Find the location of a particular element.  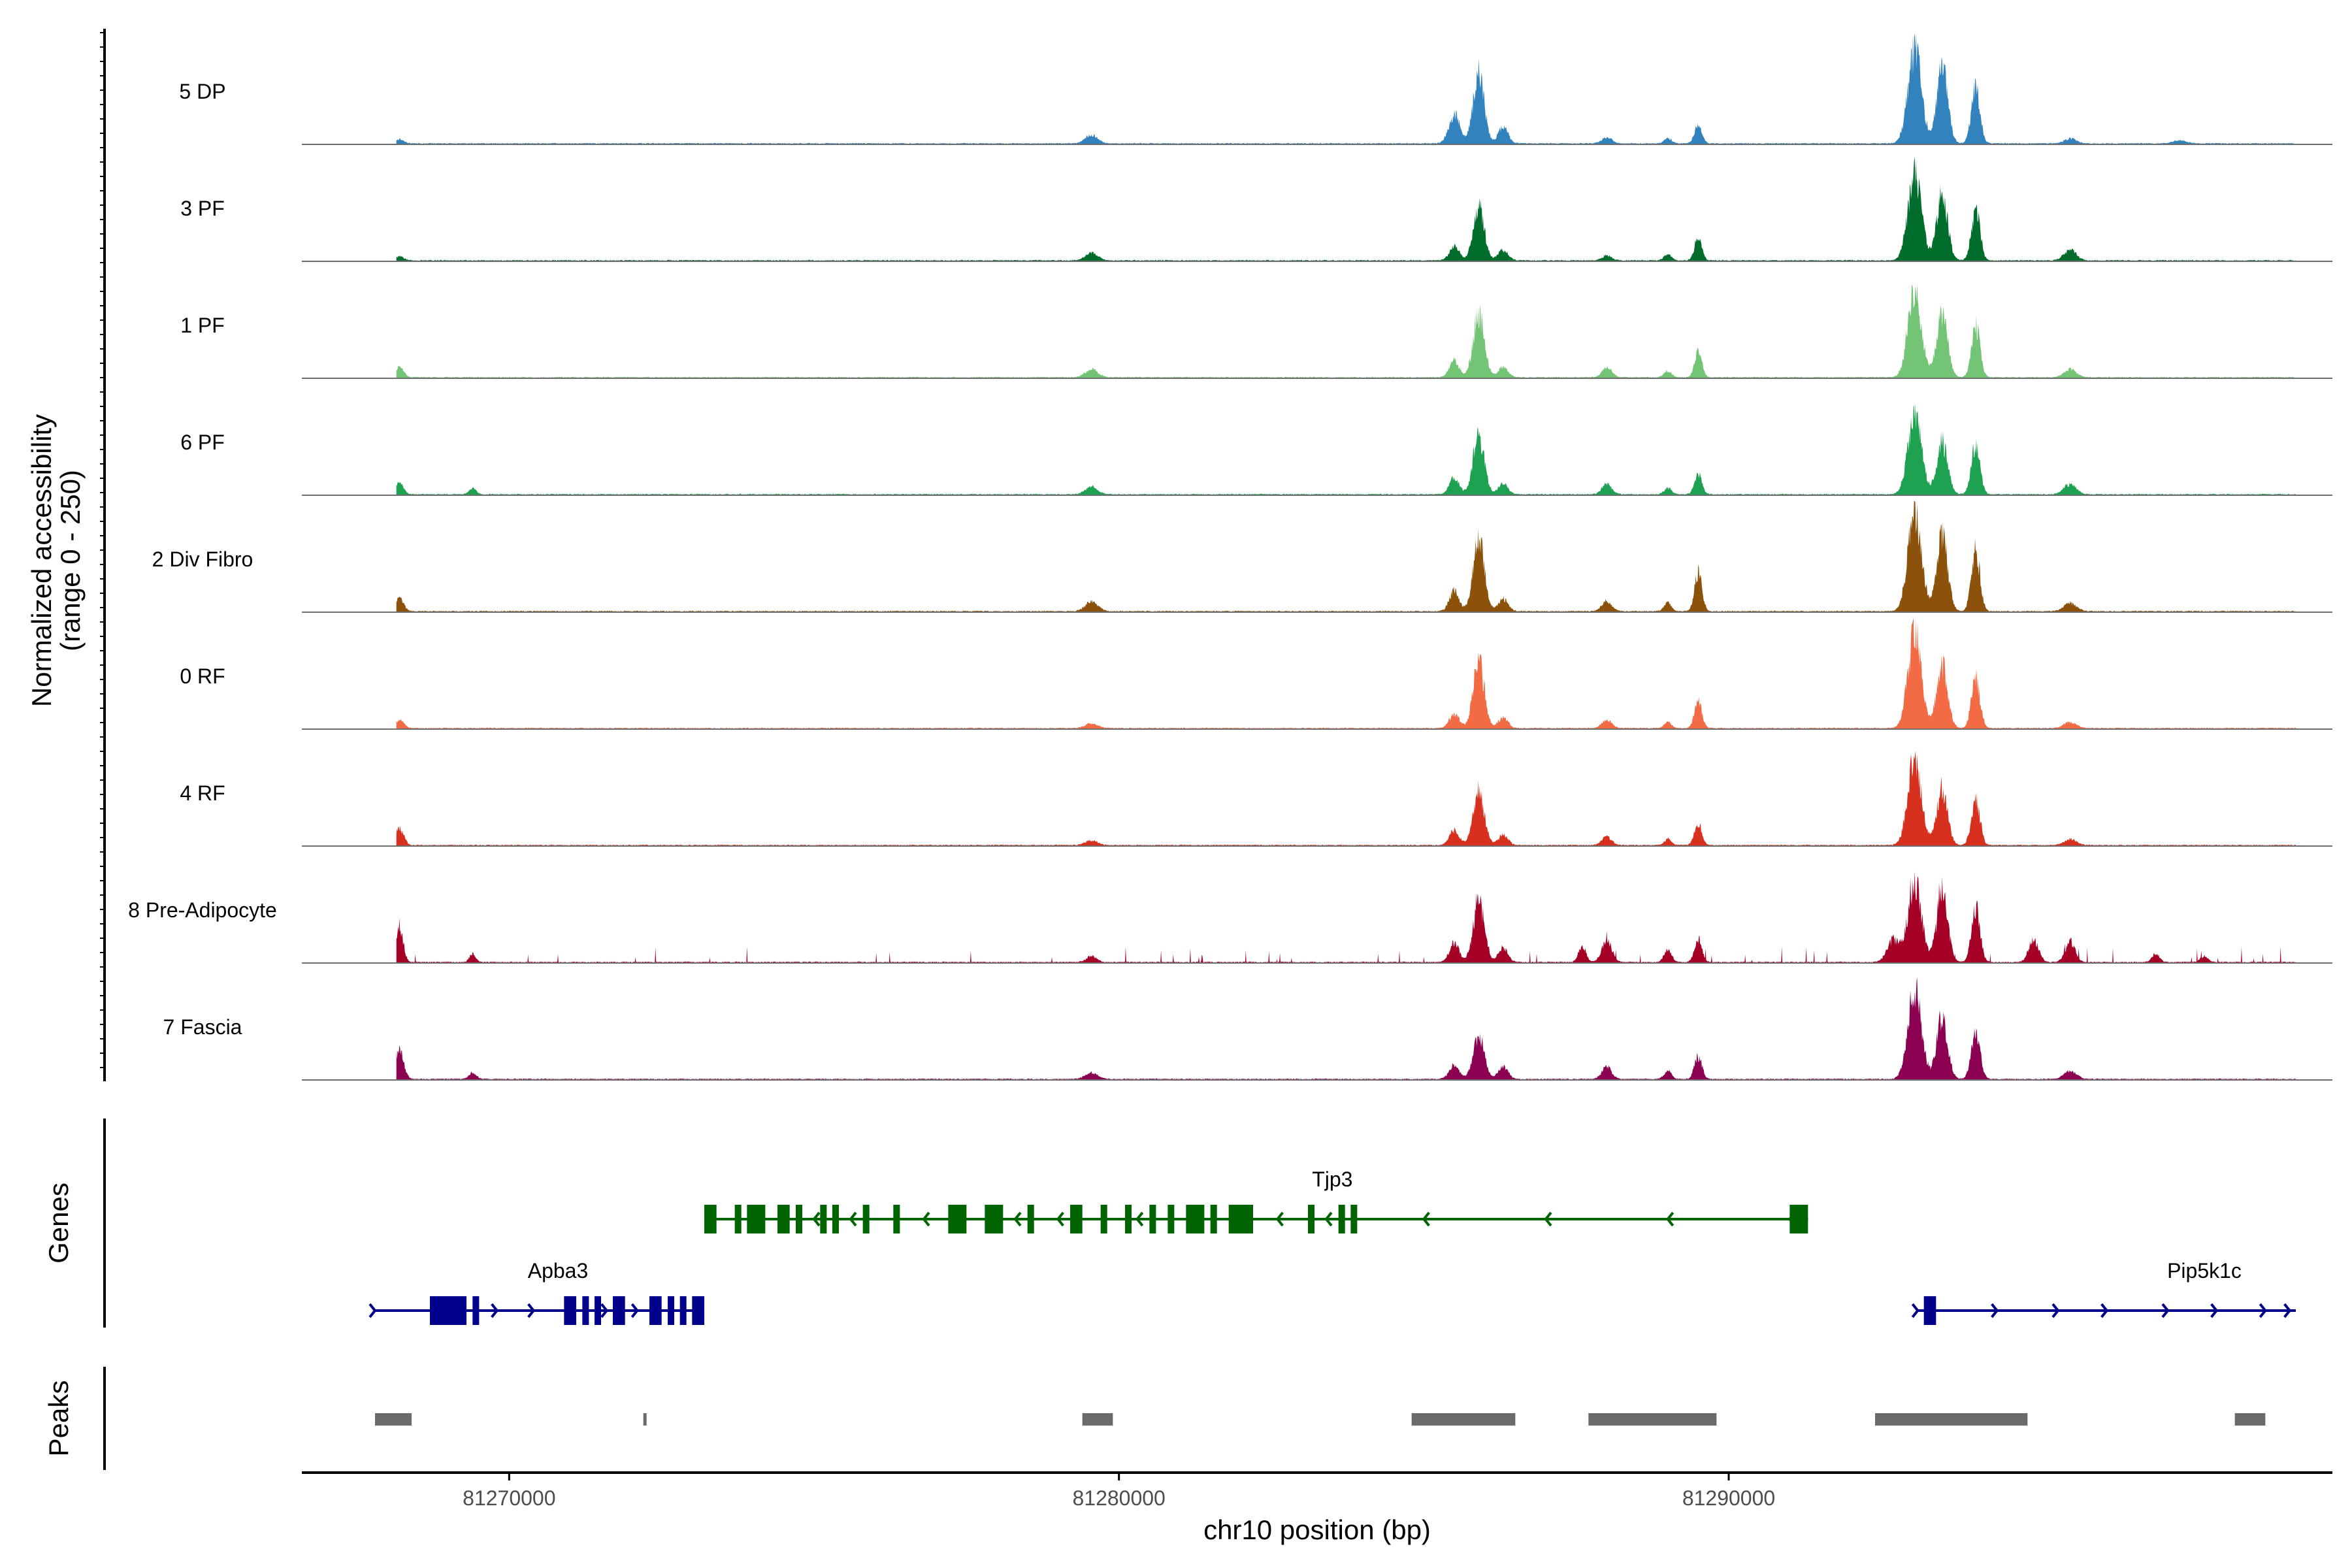

track-4-rf: 4 RF is located at coordinates (1256, 799).